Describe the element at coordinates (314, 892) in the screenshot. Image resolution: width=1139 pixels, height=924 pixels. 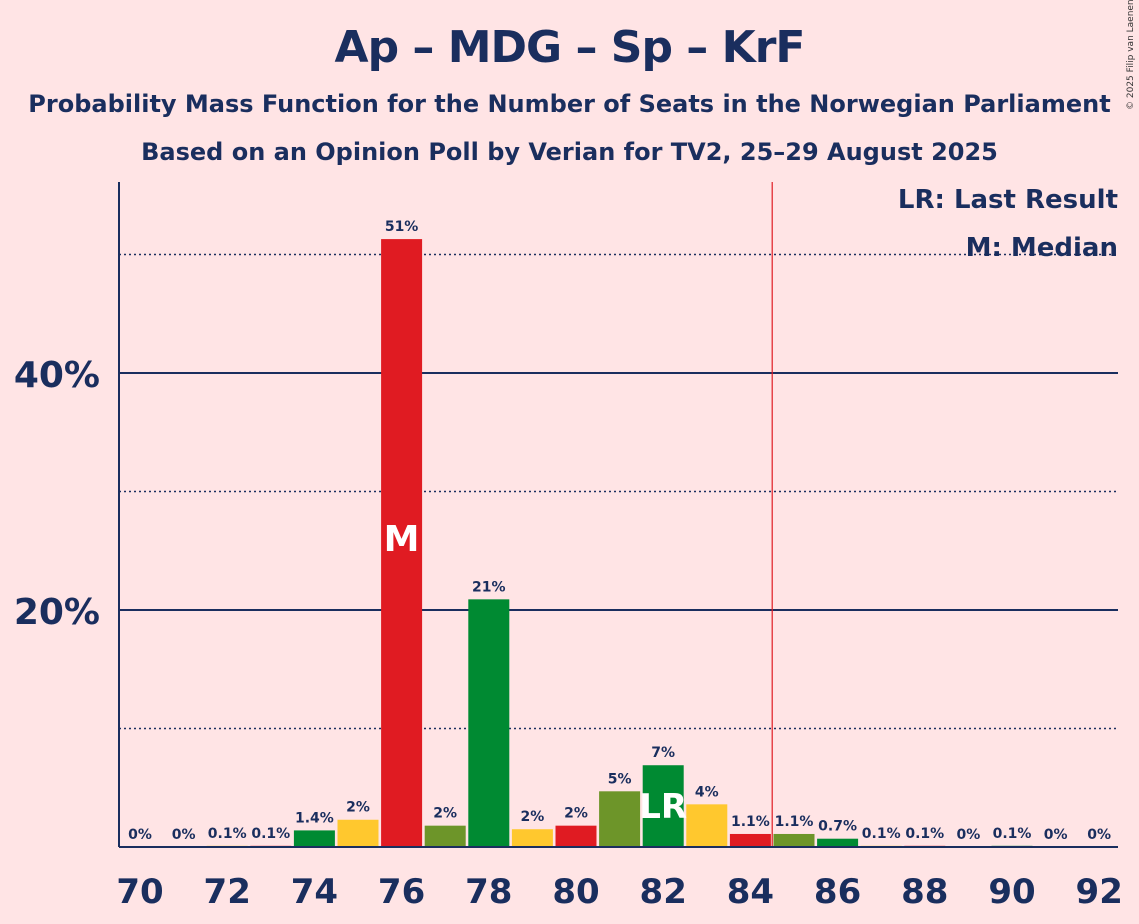
I see `x-tick-label: 74` at that location.